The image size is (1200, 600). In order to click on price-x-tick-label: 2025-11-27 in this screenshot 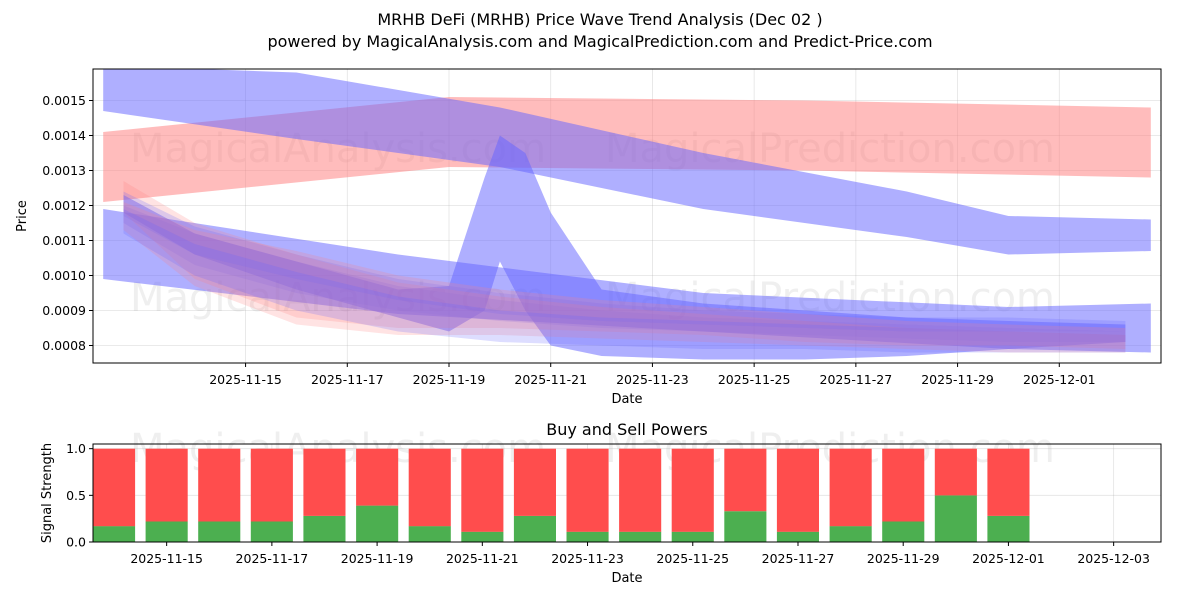, I will do `click(856, 379)`.